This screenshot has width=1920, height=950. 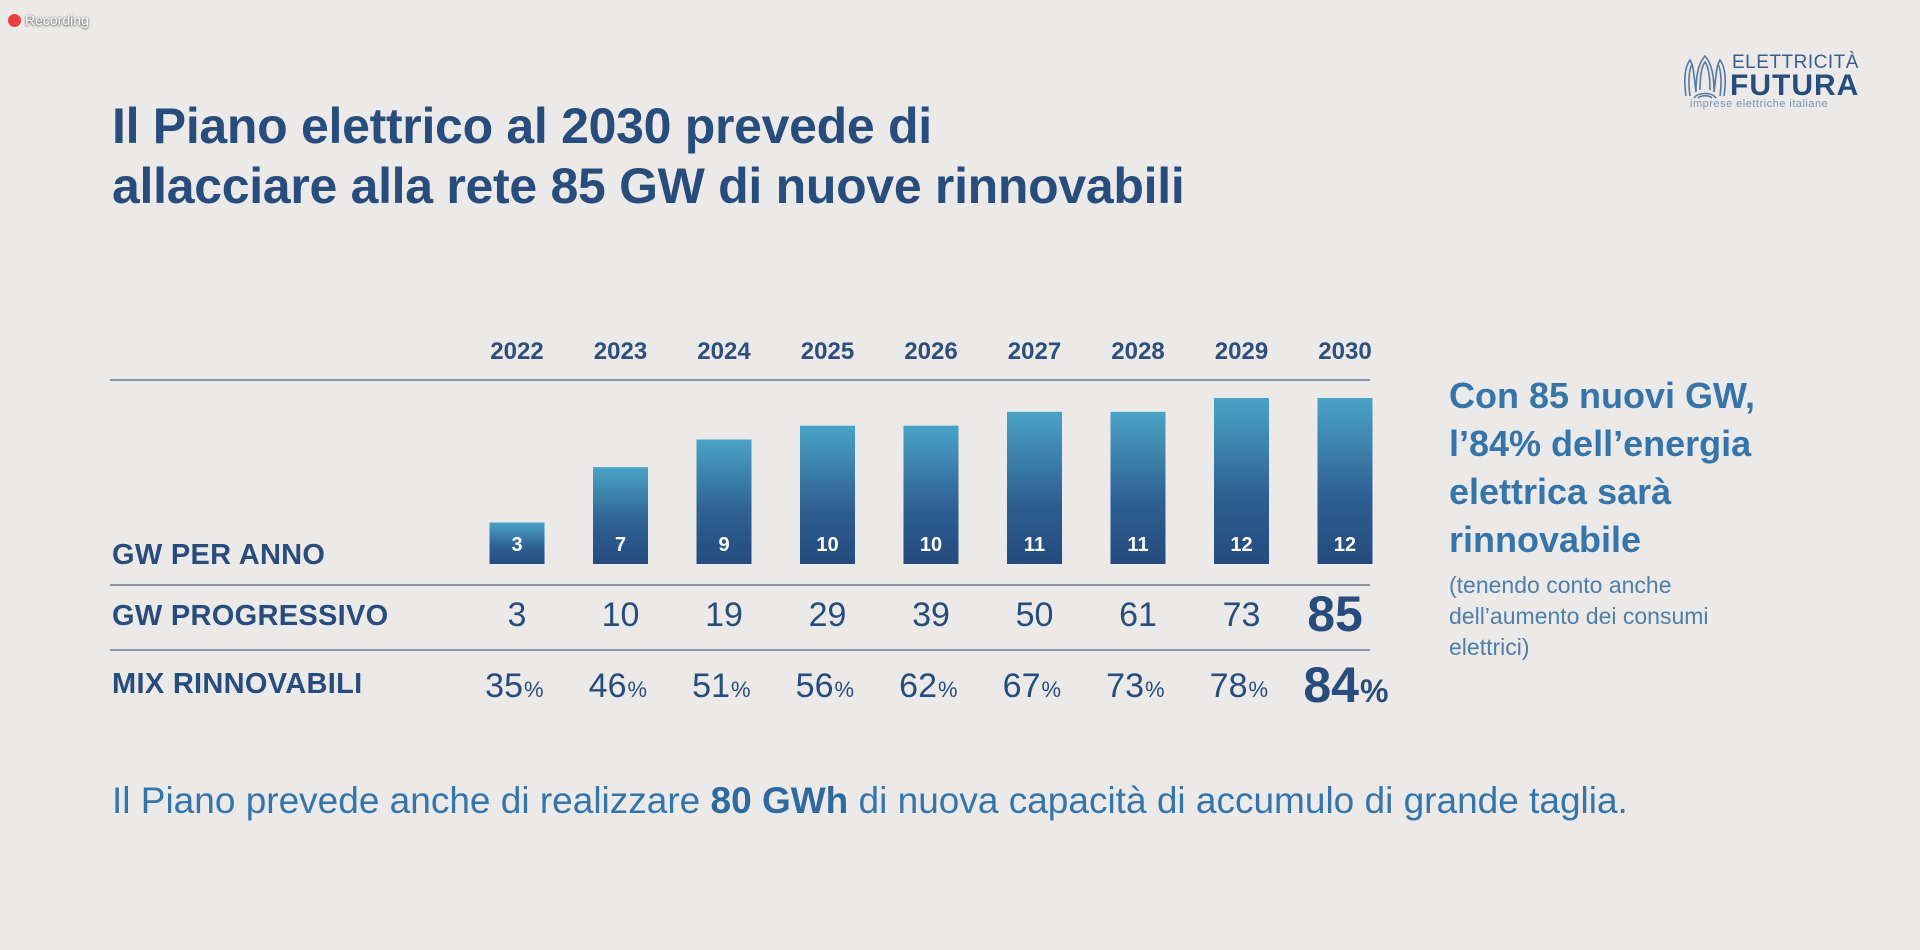 What do you see at coordinates (1560, 585) in the screenshot?
I see `side-footnote-line: (tenendo conto anche` at bounding box center [1560, 585].